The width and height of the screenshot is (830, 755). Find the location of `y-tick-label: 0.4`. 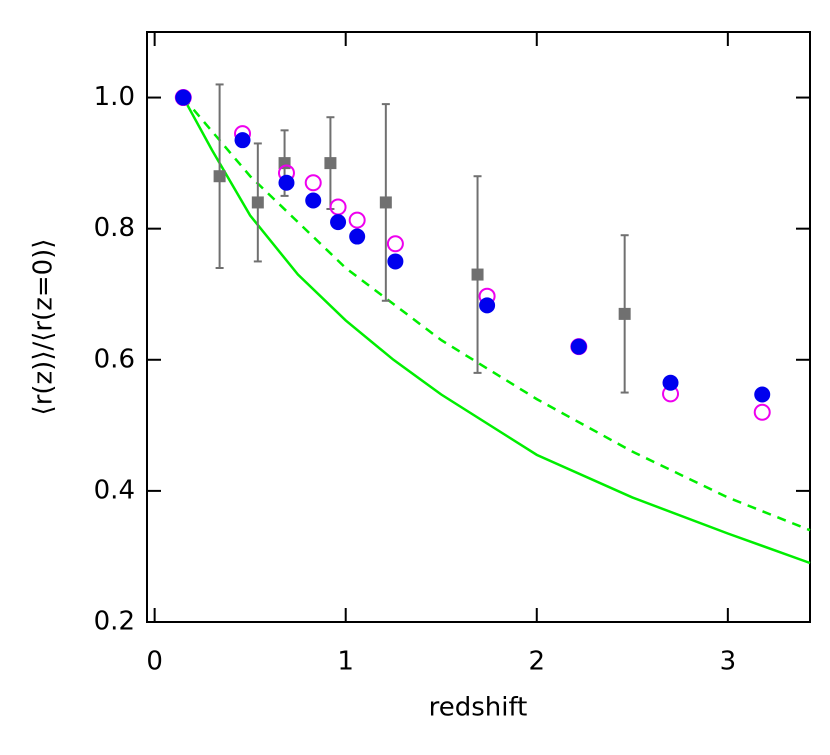

y-tick-label: 0.4 is located at coordinates (114, 490).